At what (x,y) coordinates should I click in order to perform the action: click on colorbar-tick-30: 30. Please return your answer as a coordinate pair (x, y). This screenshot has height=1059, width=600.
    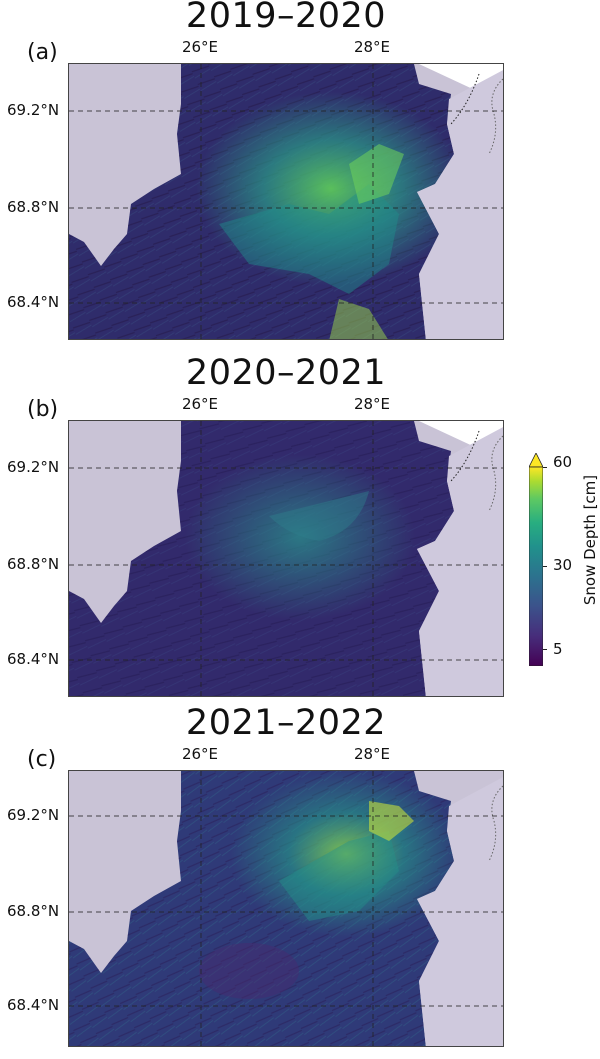
    Looking at the image, I should click on (563, 565).